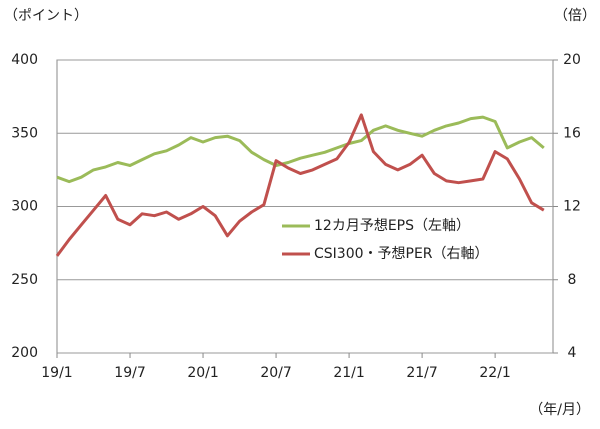 The image size is (600, 429). What do you see at coordinates (572, 280) in the screenshot?
I see `y2-tick-label: 8` at bounding box center [572, 280].